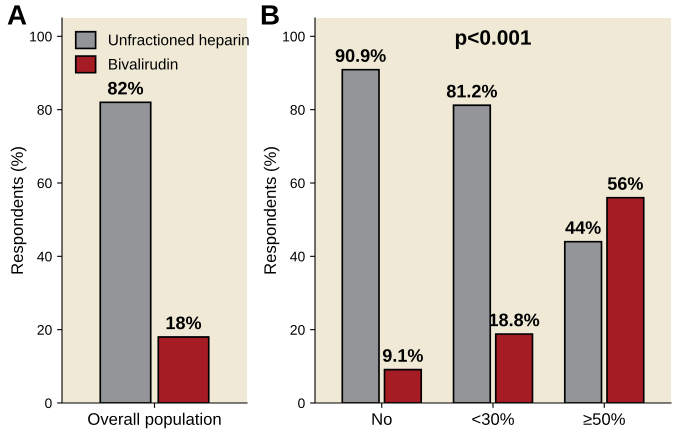  Describe the element at coordinates (270, 14) in the screenshot. I see `chart-title: B` at that location.